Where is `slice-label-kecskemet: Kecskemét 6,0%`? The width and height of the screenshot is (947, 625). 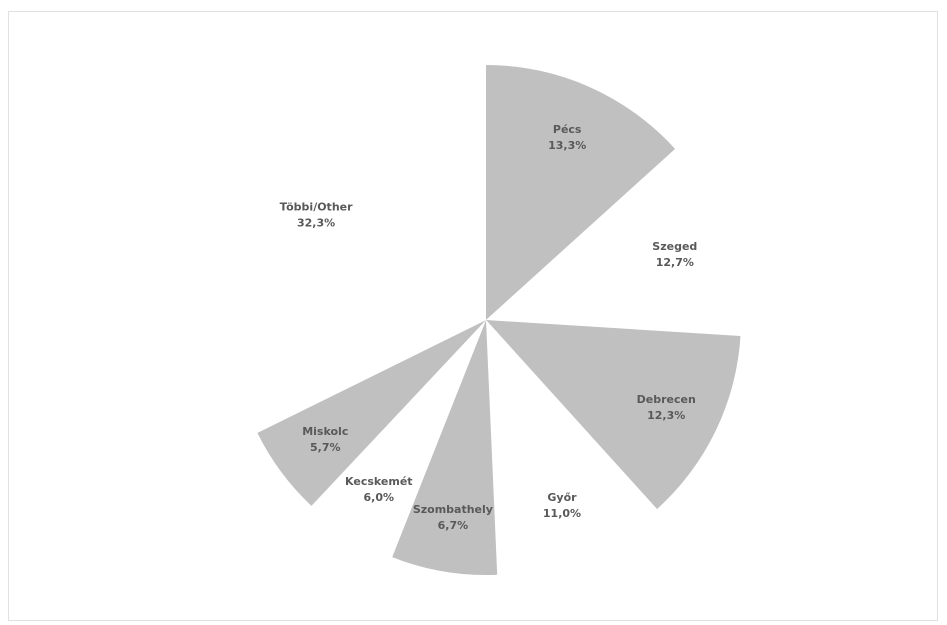 slice-label-kecskemet: Kecskemét 6,0% is located at coordinates (379, 489).